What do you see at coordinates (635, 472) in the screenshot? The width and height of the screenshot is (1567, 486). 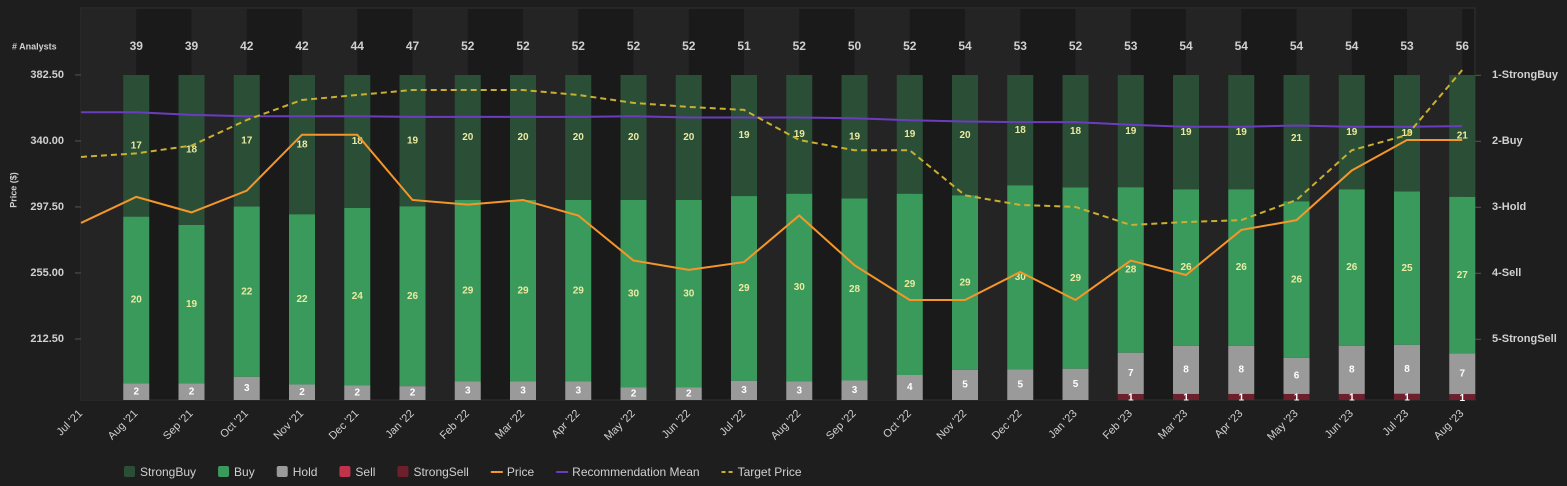 I see `legend-label: Recommendation Mean` at bounding box center [635, 472].